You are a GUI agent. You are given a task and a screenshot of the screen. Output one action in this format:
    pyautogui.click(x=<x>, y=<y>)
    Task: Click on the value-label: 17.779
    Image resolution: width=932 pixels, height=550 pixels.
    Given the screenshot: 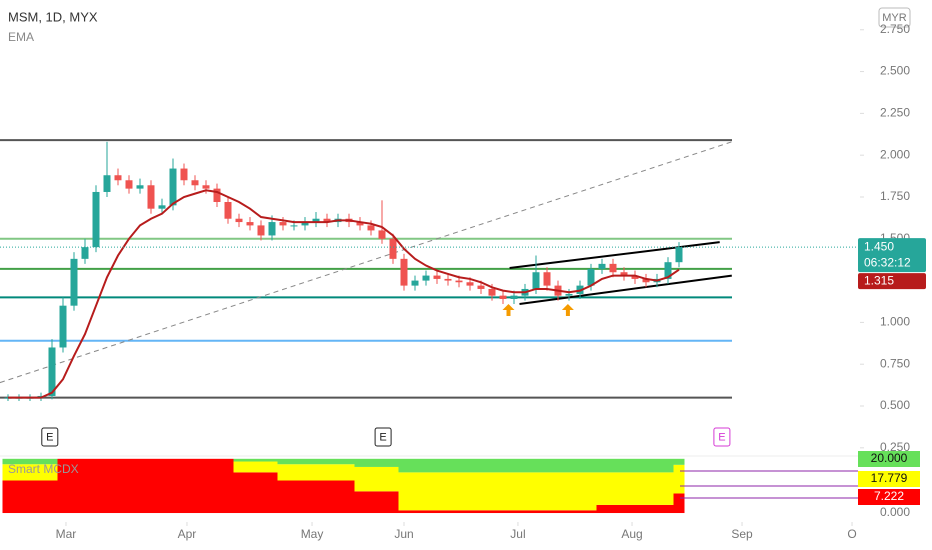 What is the action you would take?
    pyautogui.click(x=889, y=478)
    